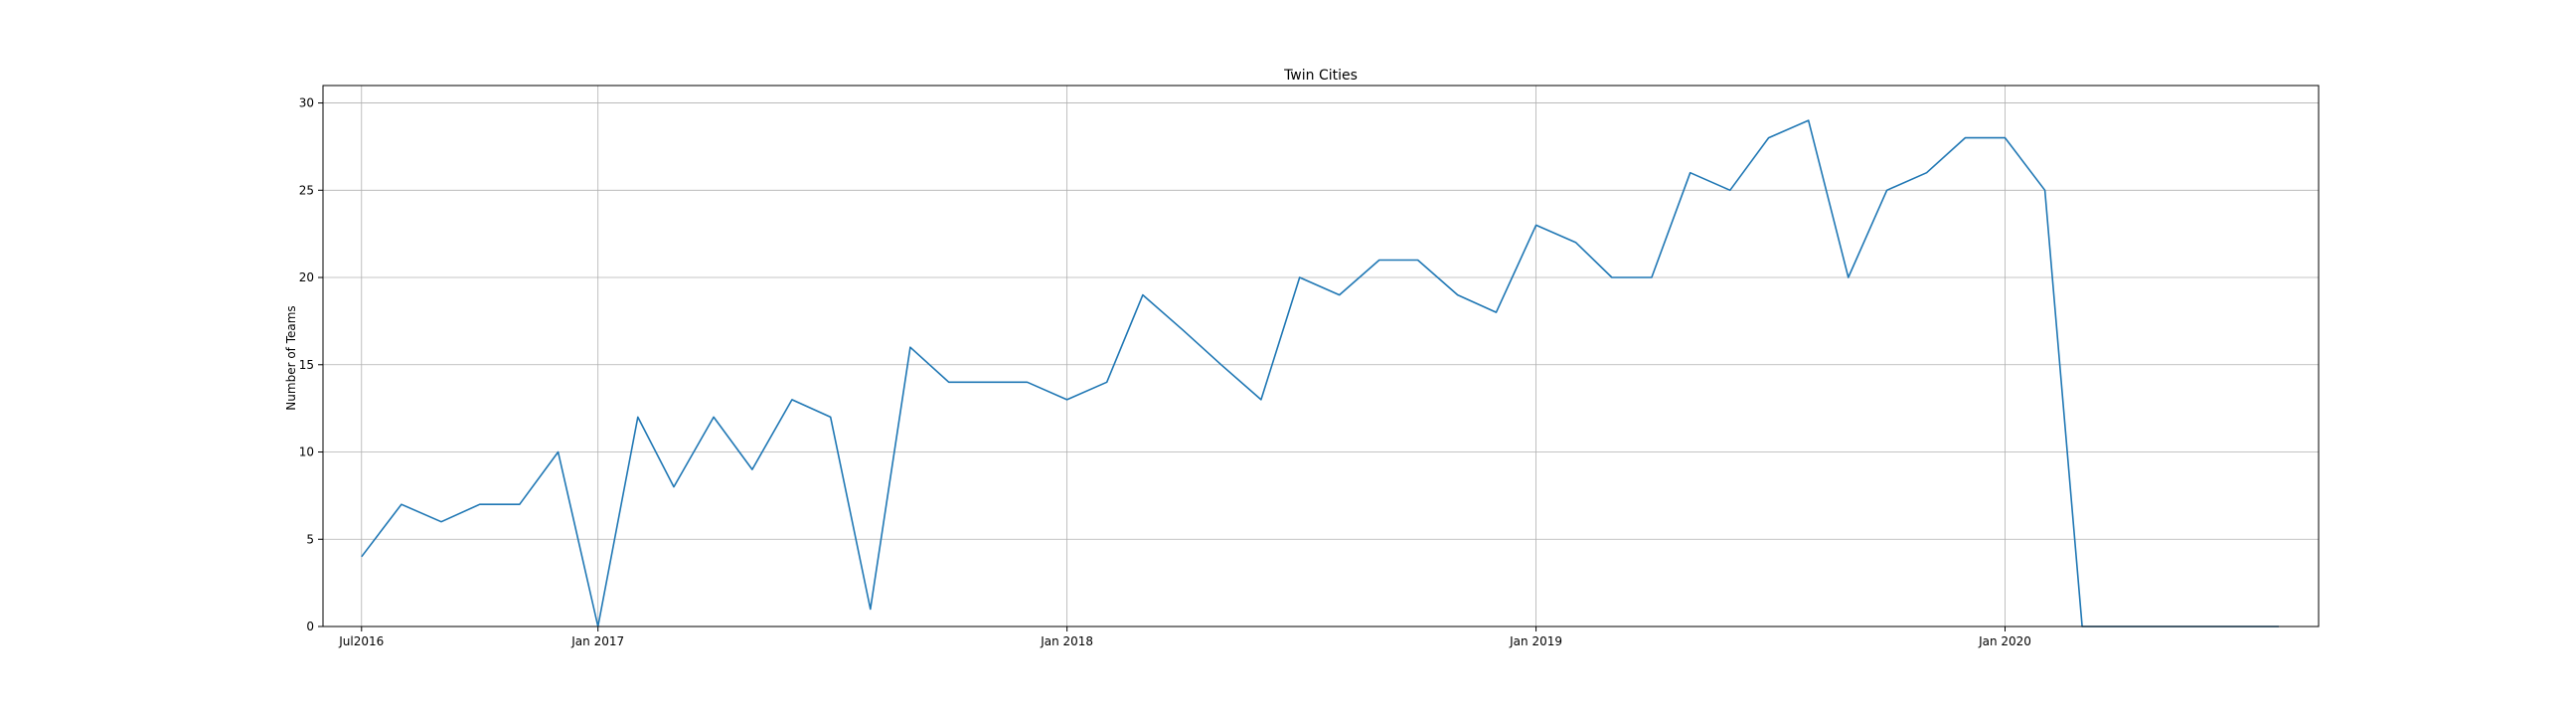  Describe the element at coordinates (306, 190) in the screenshot. I see `y-tick-label: 25` at that location.